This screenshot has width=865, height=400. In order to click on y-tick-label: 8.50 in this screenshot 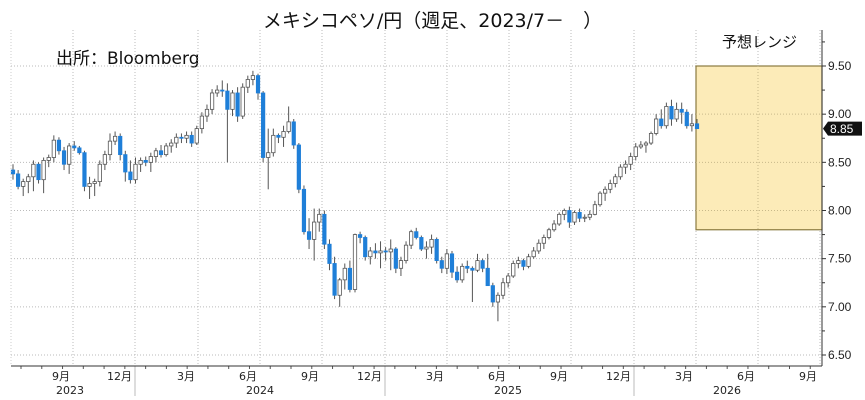, I will do `click(840, 162)`.